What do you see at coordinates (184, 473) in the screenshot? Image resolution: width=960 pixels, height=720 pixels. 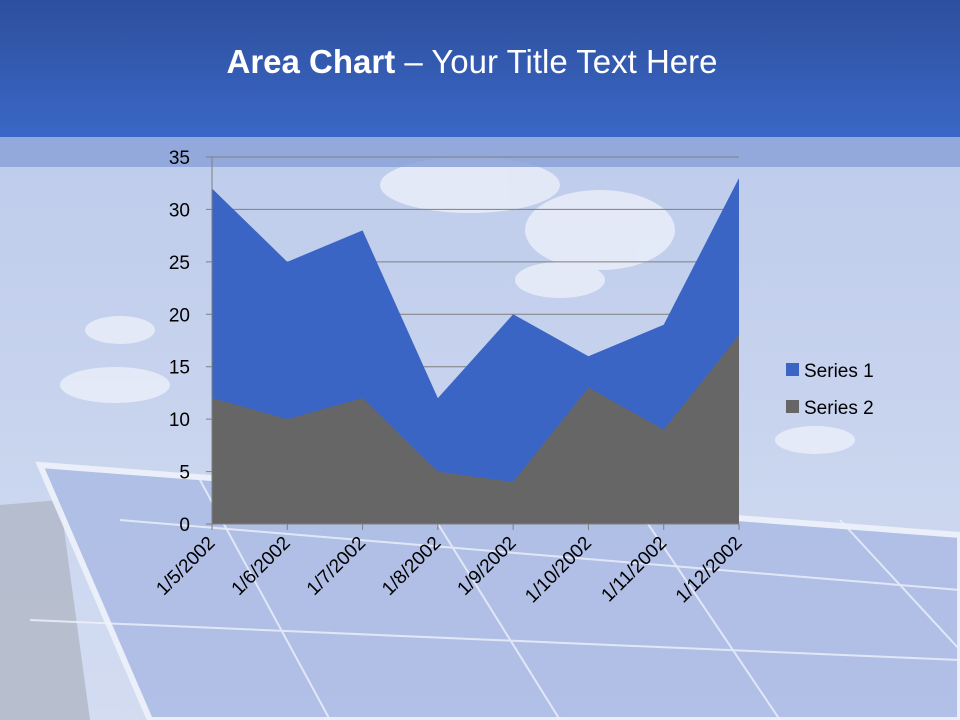 I see `y-tick-label: 5` at bounding box center [184, 473].